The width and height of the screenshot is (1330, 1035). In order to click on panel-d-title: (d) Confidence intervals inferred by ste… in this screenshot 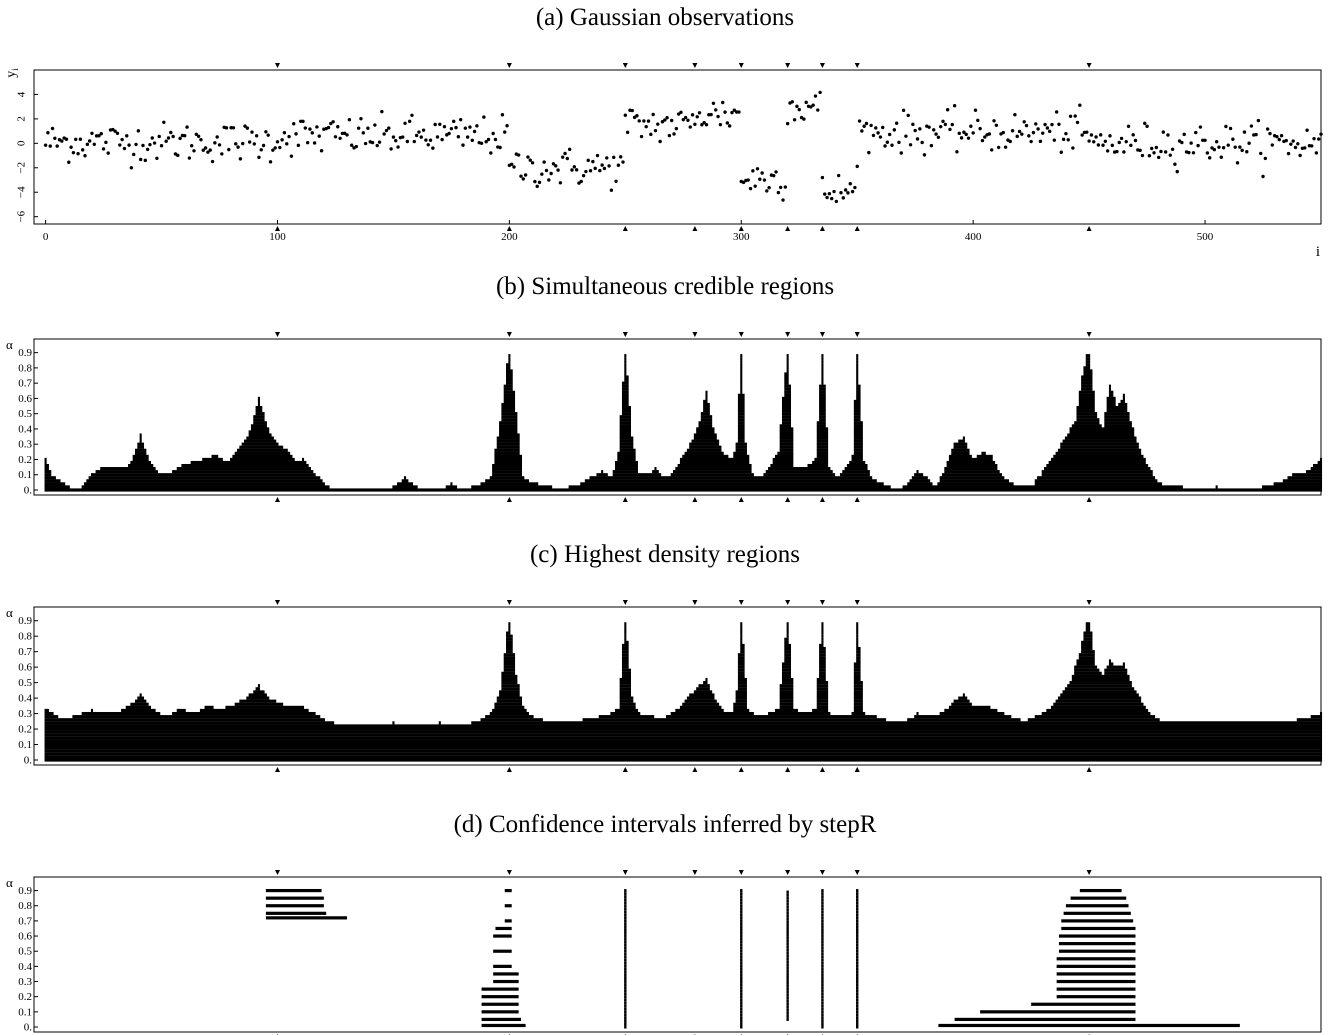, I will do `click(665, 824)`.